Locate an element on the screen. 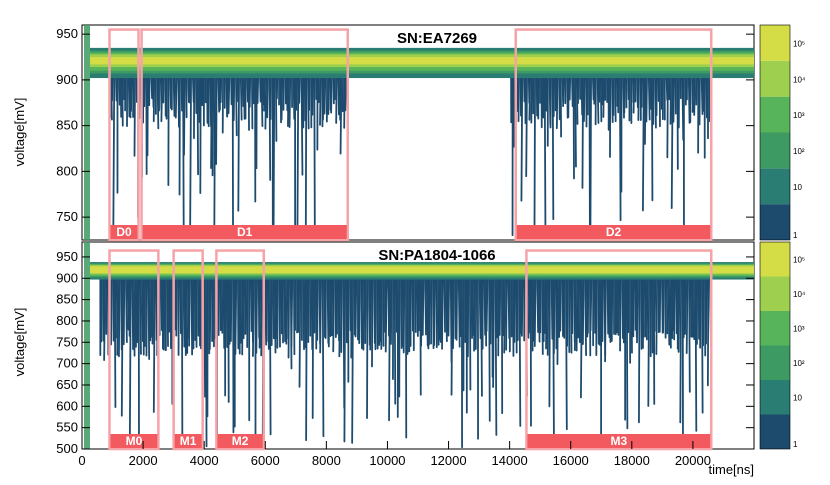 This screenshot has width=830, height=485. bottom-region-label-bg-m1 is located at coordinates (188, 441).